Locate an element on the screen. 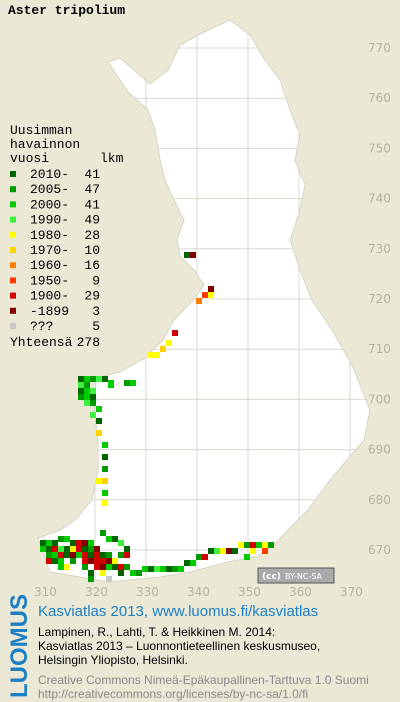 The width and height of the screenshot is (400, 702). legend-total: 278 is located at coordinates (88, 342).